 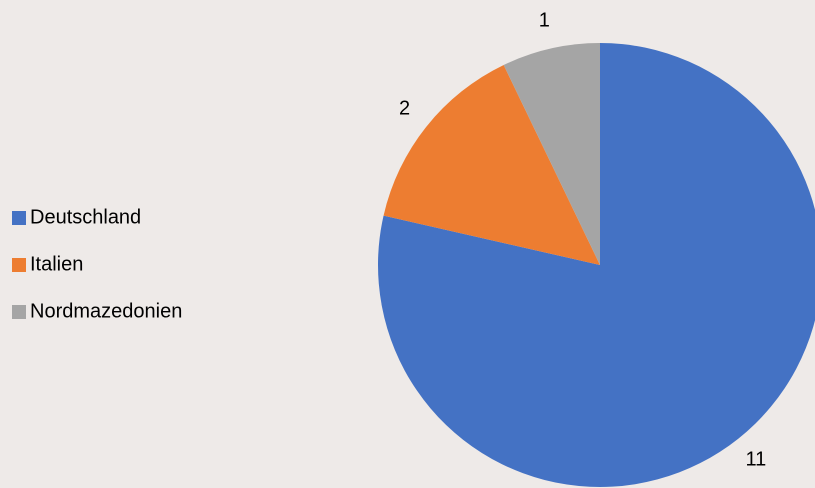 What do you see at coordinates (755, 460) in the screenshot?
I see `data-label: 11` at bounding box center [755, 460].